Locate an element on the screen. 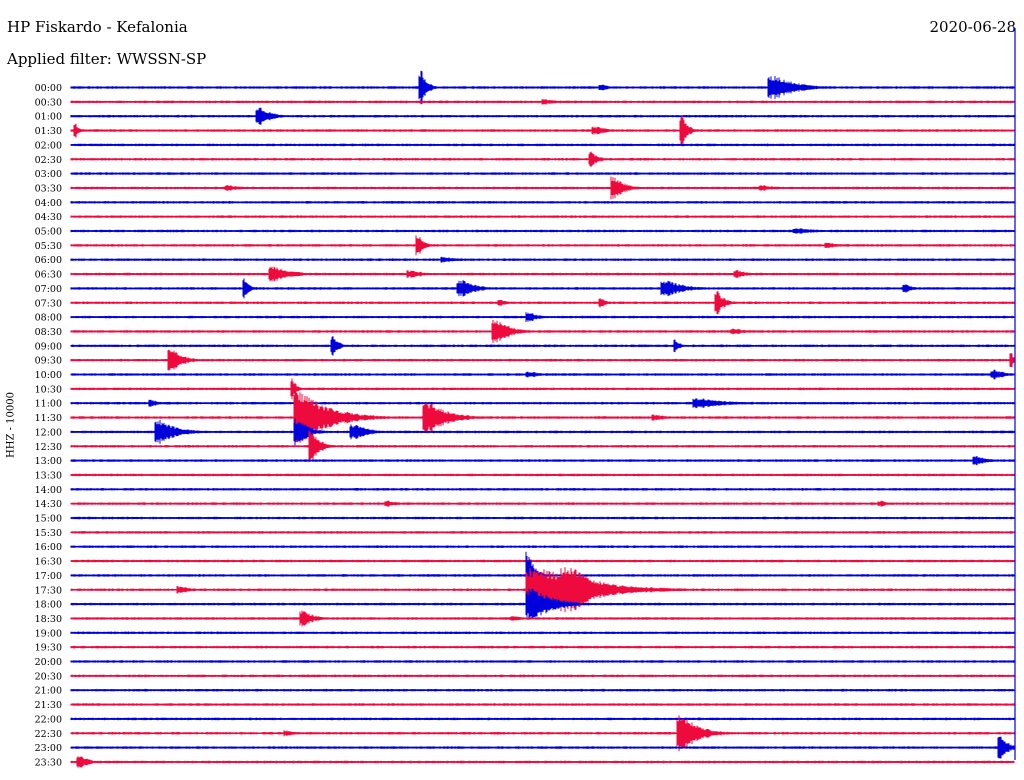 Image resolution: width=1024 pixels, height=780 pixels. row-time-label: 11:30 is located at coordinates (48, 418).